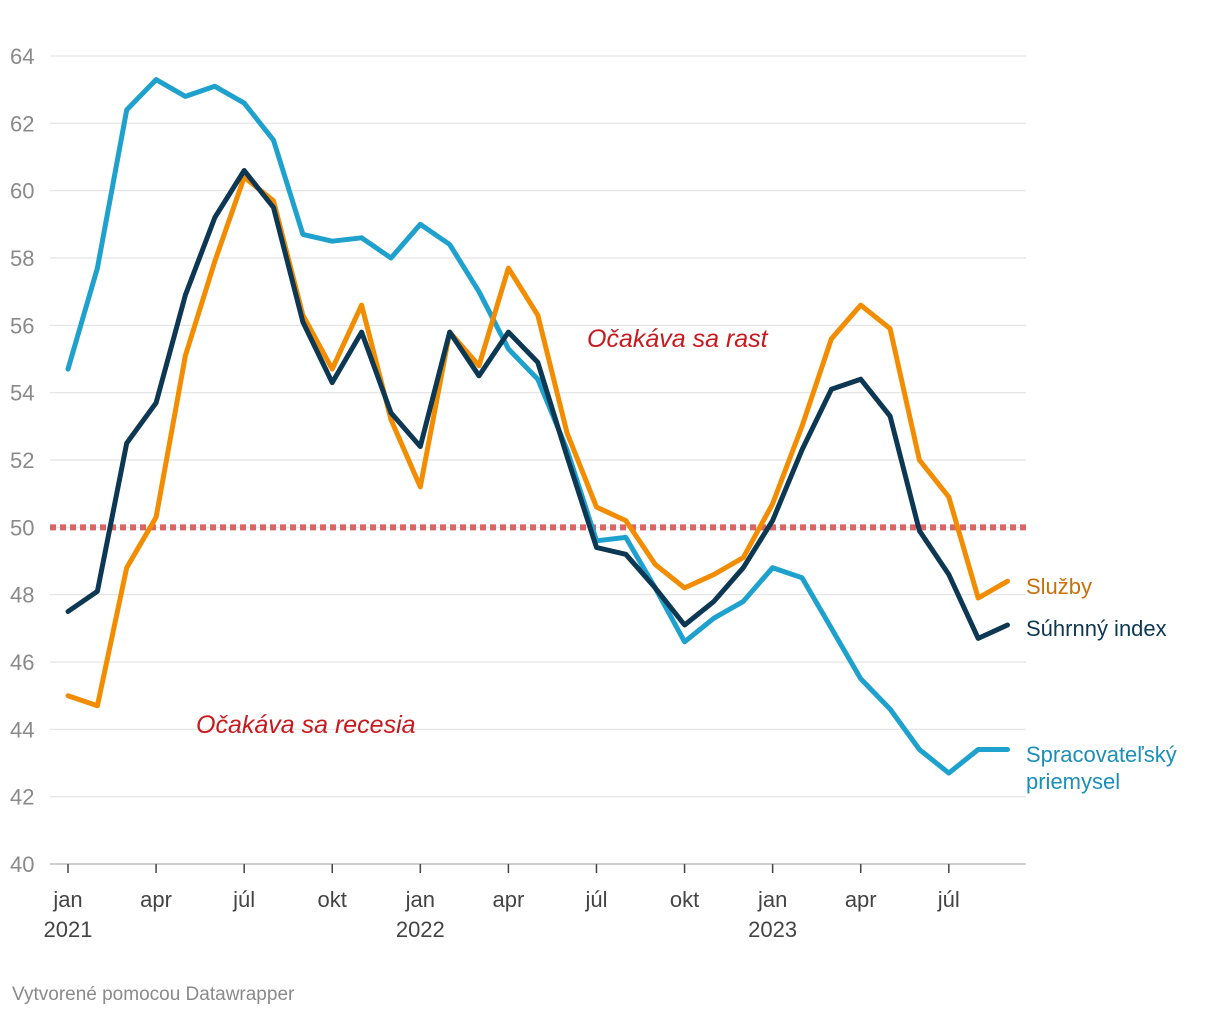 Image resolution: width=1220 pixels, height=1020 pixels. I want to click on series-label-1: Súhrnný index, so click(1096, 628).